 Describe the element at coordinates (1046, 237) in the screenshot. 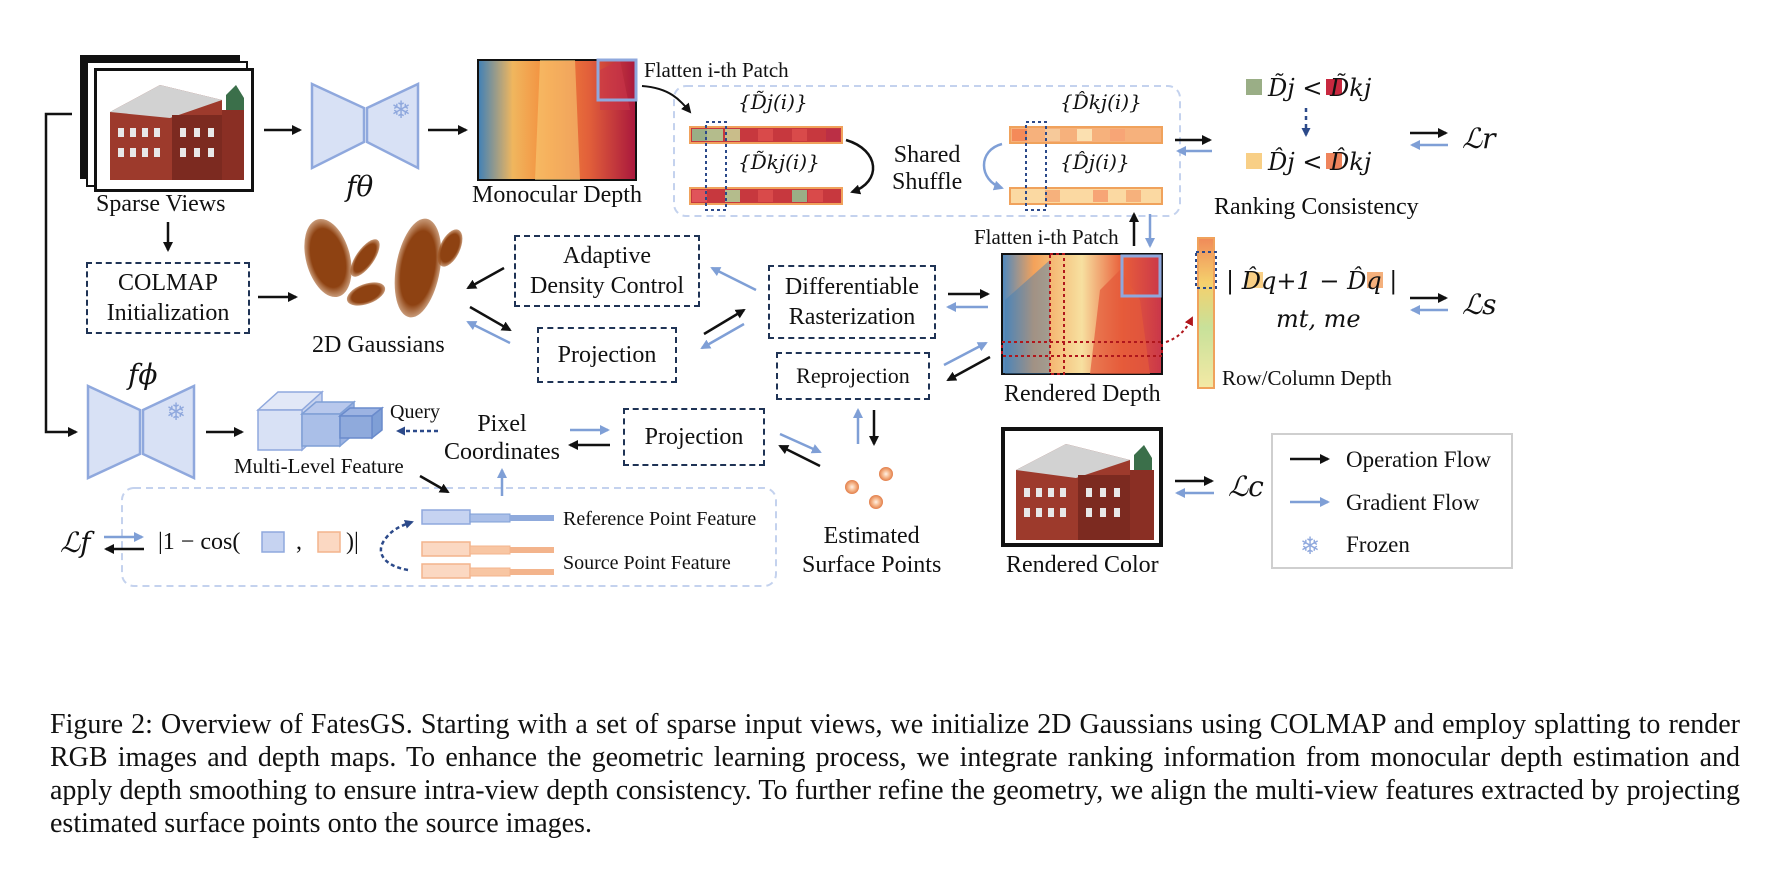

I see `flatten-patch-mid-label: Flatten i-th Patch` at that location.